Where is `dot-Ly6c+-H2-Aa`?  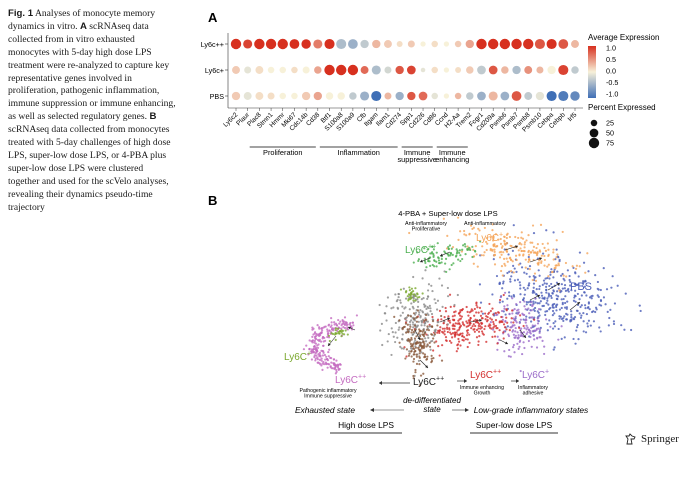
dot-Ly6c+-H2-Aa is located at coordinates (458, 70).